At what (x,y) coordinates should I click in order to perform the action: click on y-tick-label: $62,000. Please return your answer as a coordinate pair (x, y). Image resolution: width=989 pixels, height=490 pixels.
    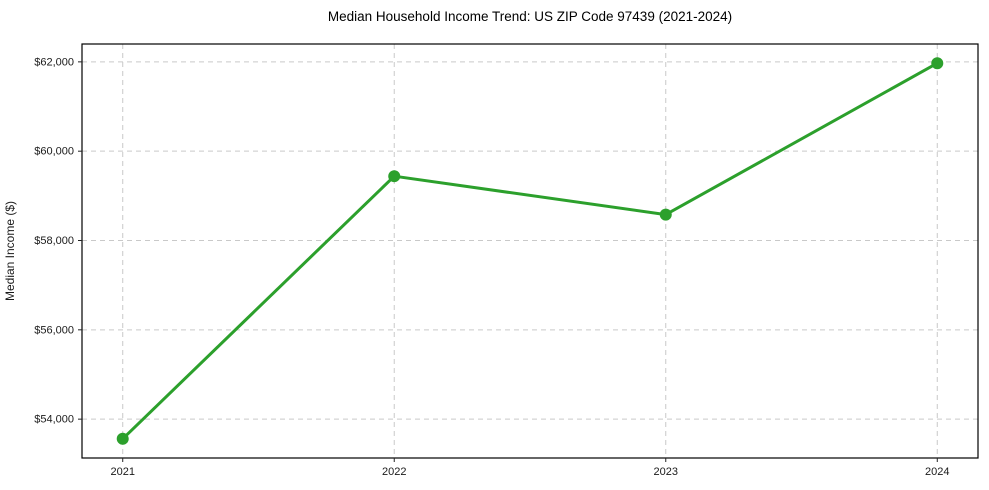
    Looking at the image, I should click on (54, 62).